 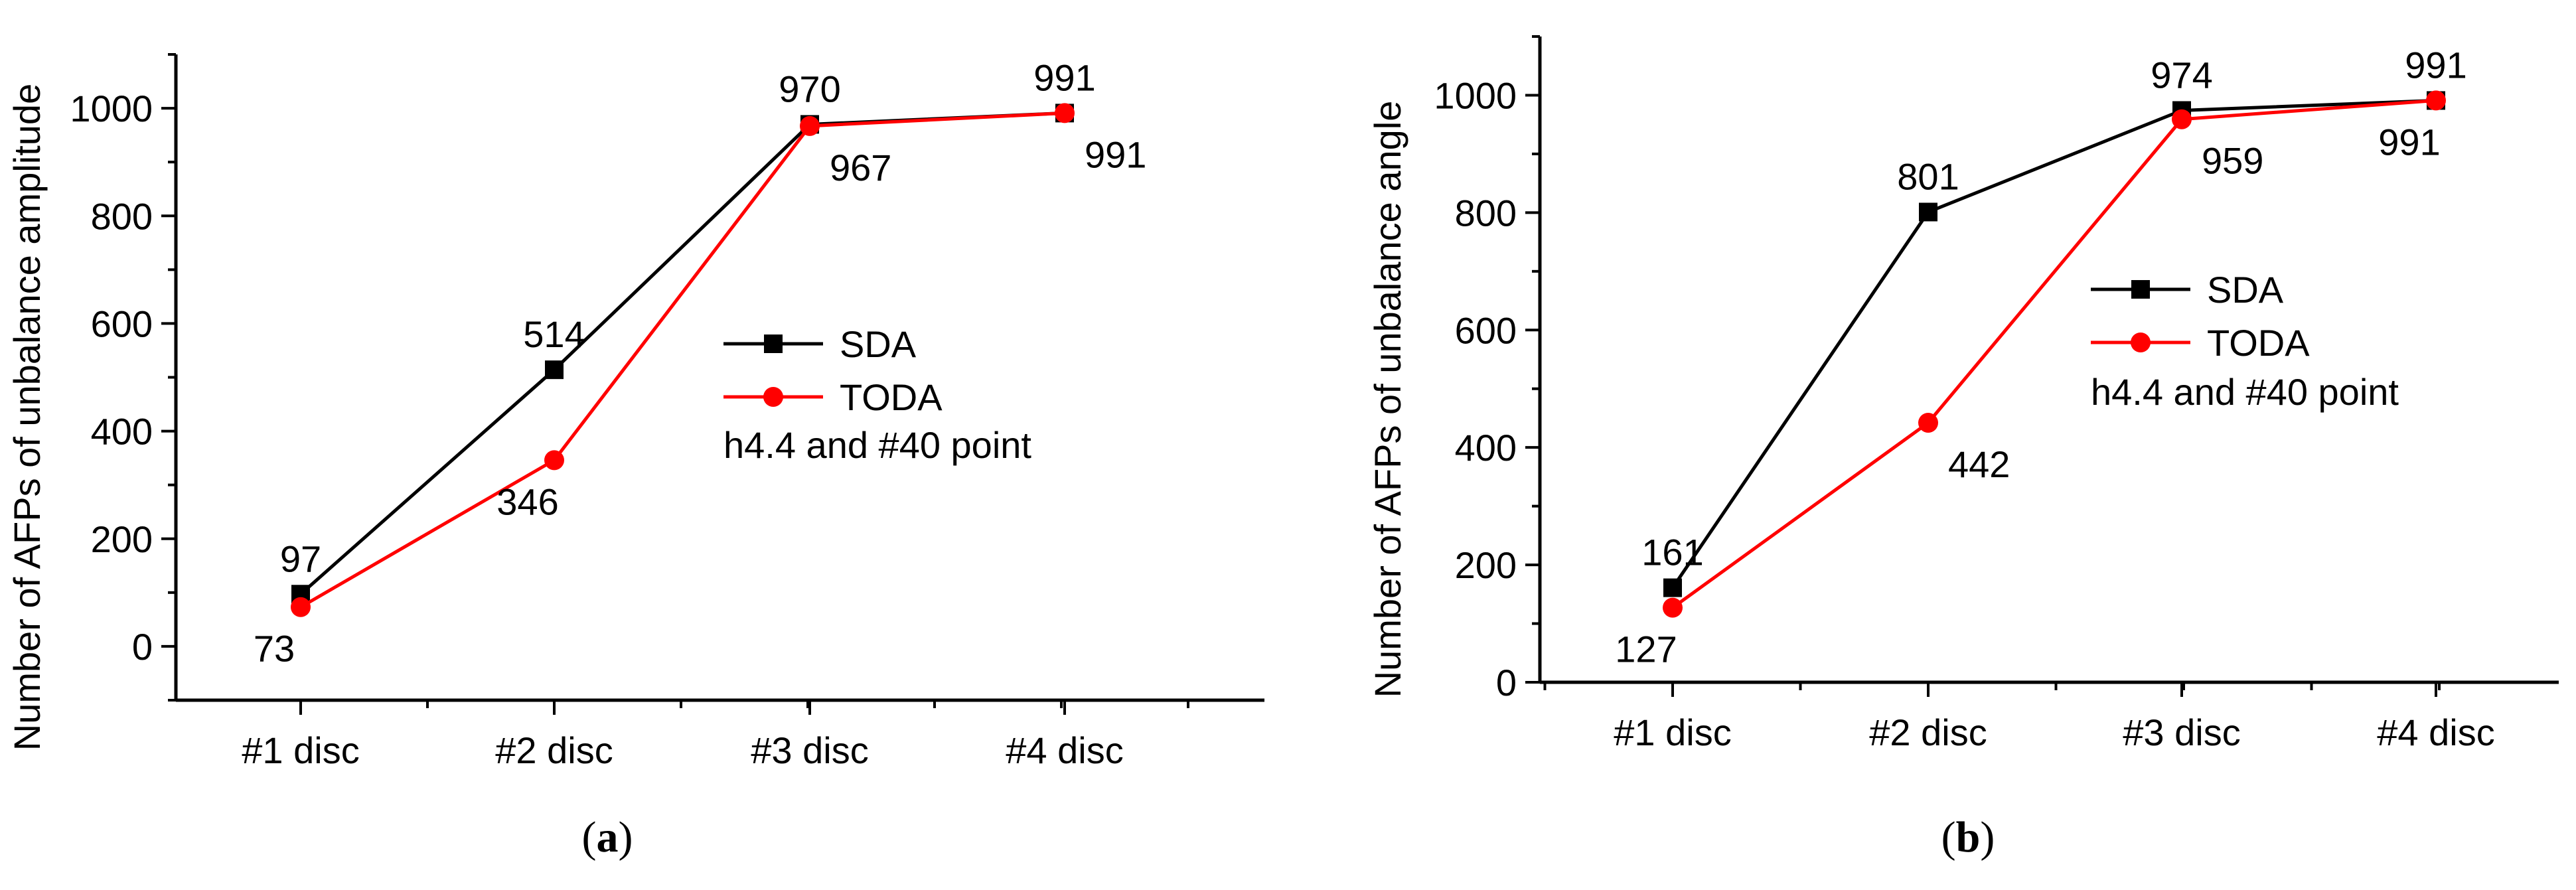 What do you see at coordinates (527, 501) in the screenshot?
I see `data-label: 346` at bounding box center [527, 501].